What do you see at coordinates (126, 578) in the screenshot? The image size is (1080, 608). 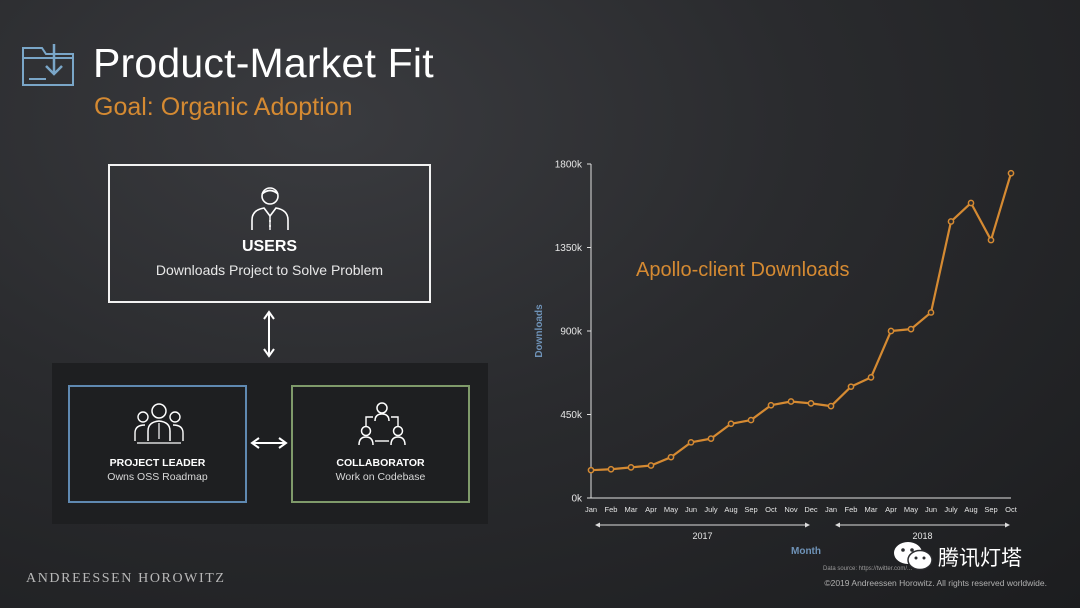 I see `brand-logo-text: ANDREESSEN HOROWITZ` at bounding box center [126, 578].